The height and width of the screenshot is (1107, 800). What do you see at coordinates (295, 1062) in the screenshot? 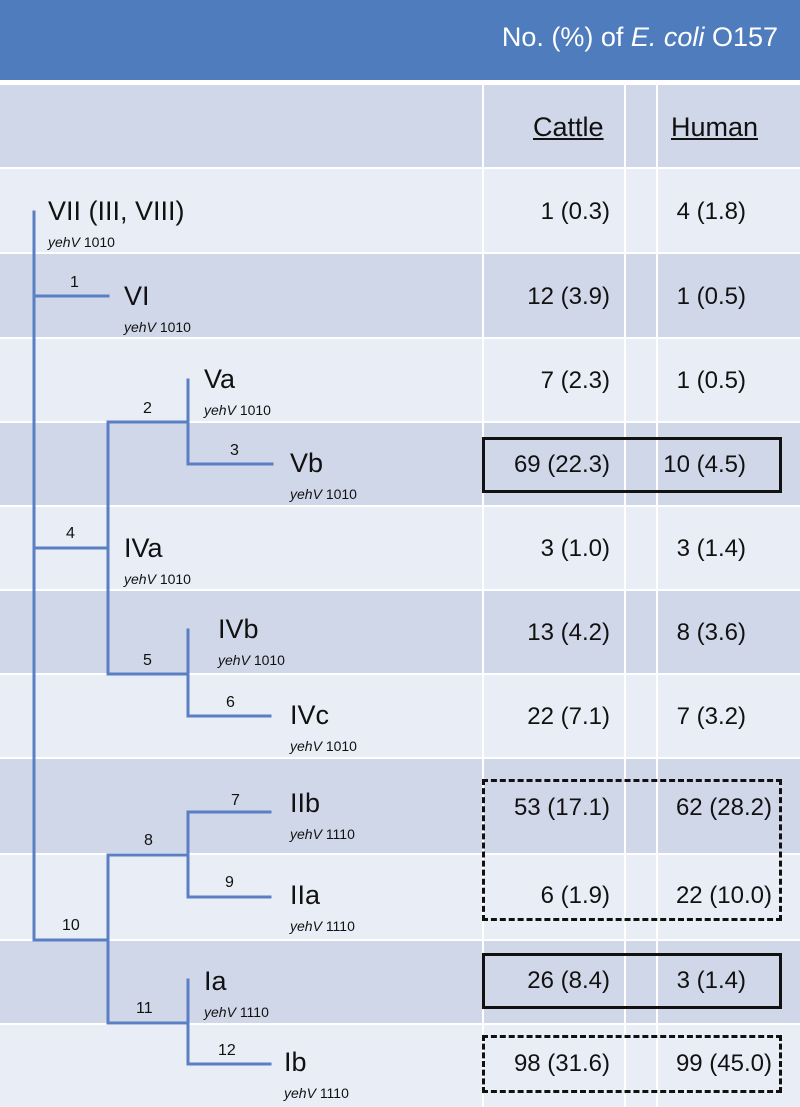
I see `lineage-label: Ib` at bounding box center [295, 1062].